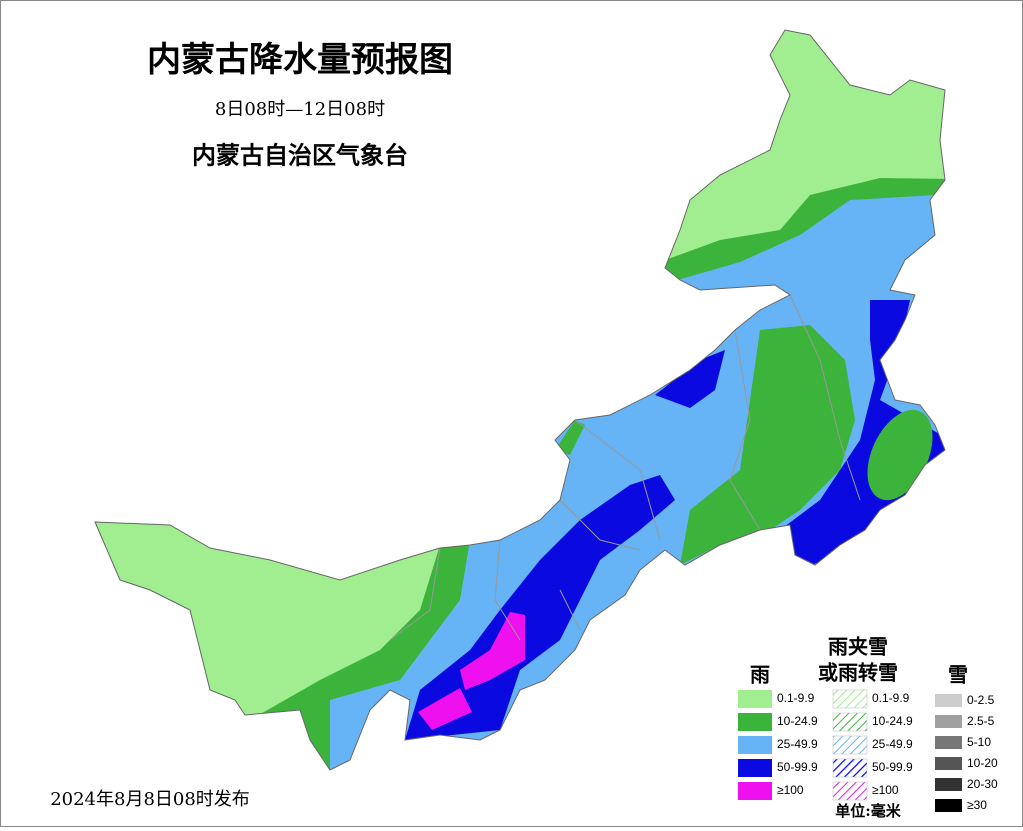  I want to click on unit: 单位:毫米, so click(868, 811).